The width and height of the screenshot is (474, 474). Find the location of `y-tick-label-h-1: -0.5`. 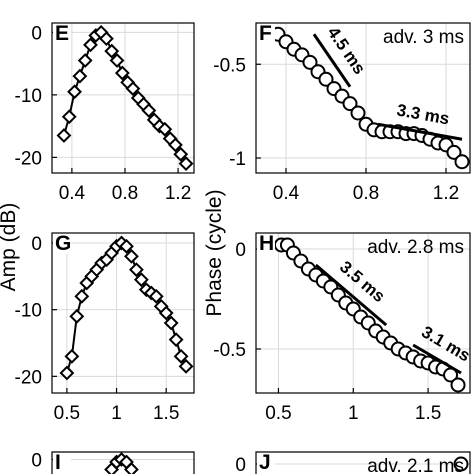

y-tick-label-h-1: -0.5 is located at coordinates (229, 350).